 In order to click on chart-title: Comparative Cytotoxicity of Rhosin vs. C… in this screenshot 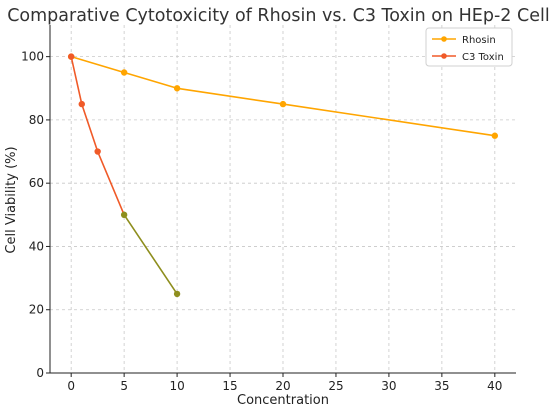, I will do `click(278, 16)`.